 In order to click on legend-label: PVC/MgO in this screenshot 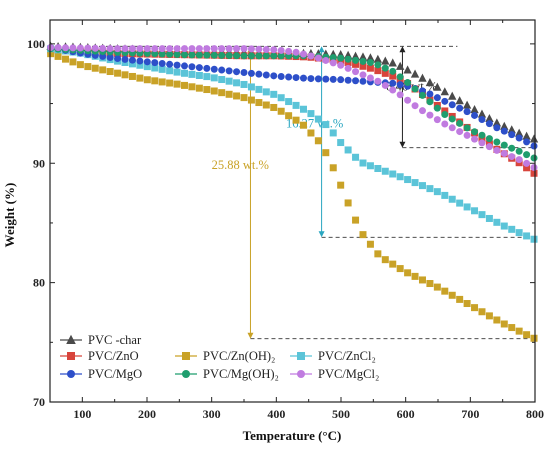, I will do `click(115, 374)`.